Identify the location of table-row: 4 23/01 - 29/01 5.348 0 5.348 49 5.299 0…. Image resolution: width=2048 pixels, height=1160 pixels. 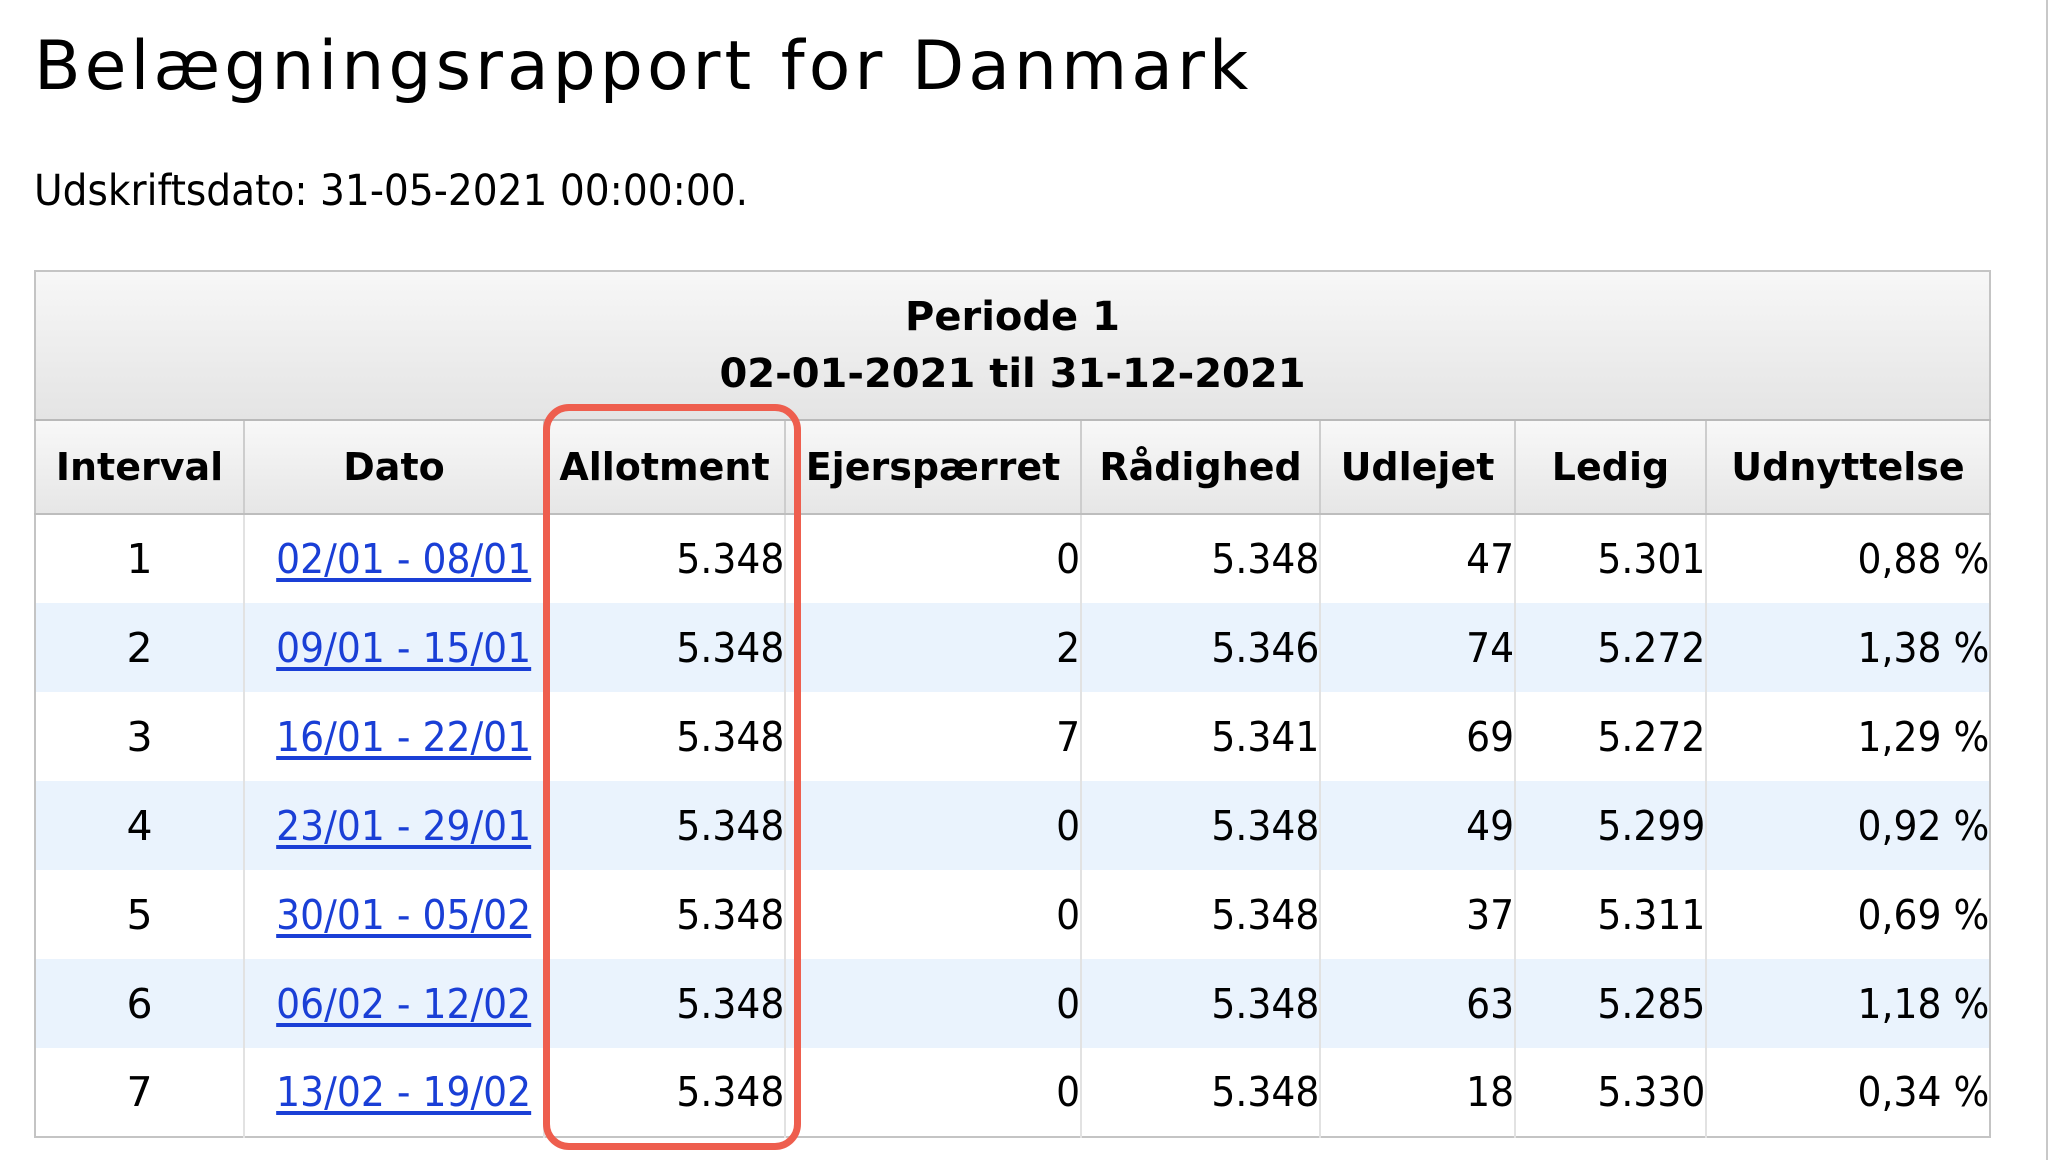
(1012, 825).